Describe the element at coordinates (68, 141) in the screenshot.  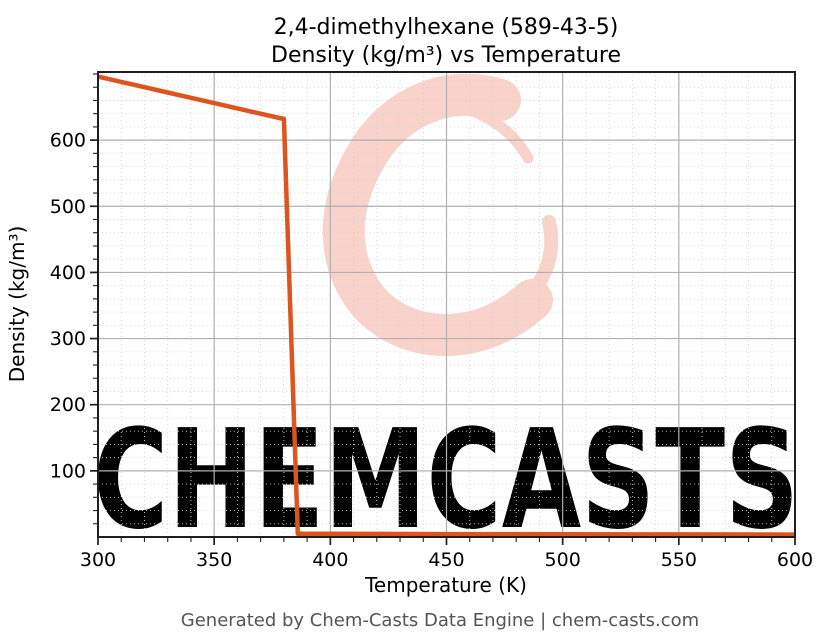
I see `y-tick-label: 600` at that location.